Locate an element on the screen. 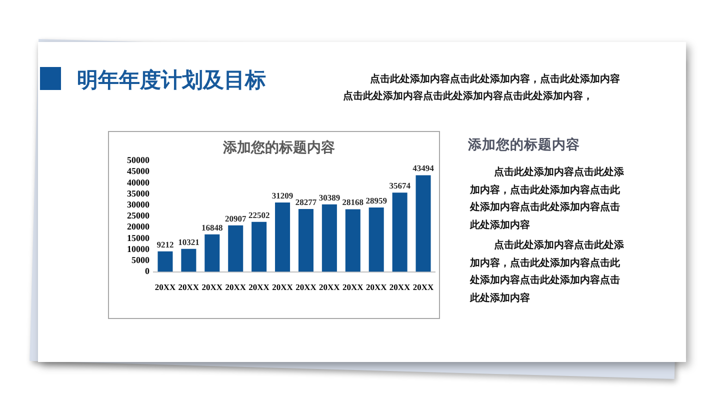  y-tick-label: 30000 is located at coordinates (138, 205).